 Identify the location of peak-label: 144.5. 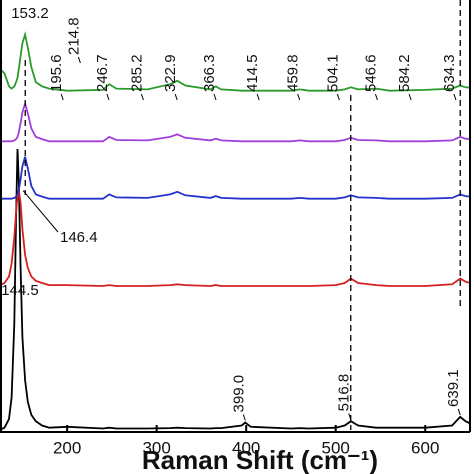
(20, 290).